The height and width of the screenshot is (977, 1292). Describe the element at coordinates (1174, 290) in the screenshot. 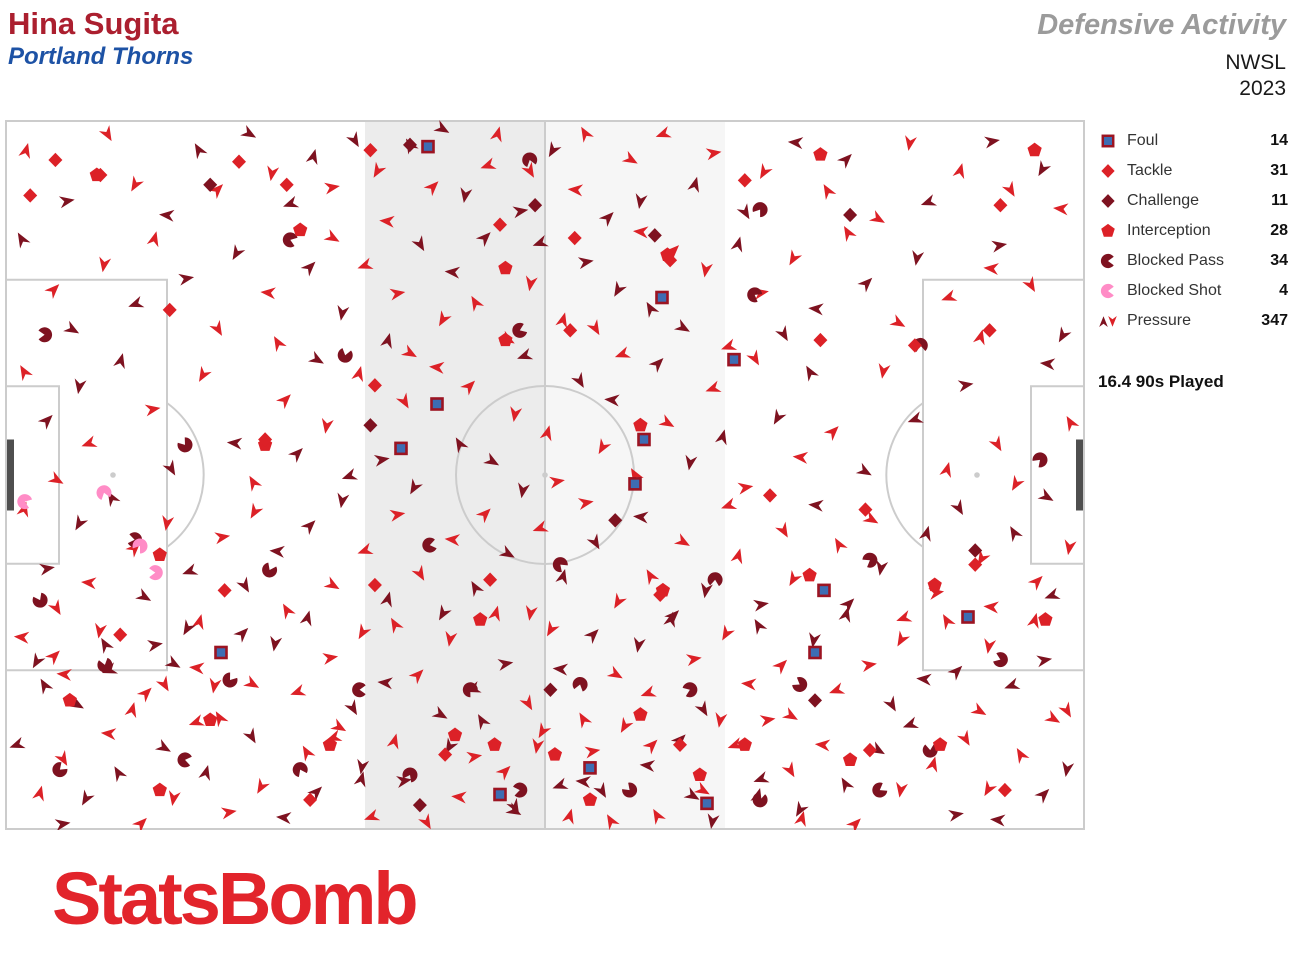

I see `legend-label: Blocked Shot` at that location.